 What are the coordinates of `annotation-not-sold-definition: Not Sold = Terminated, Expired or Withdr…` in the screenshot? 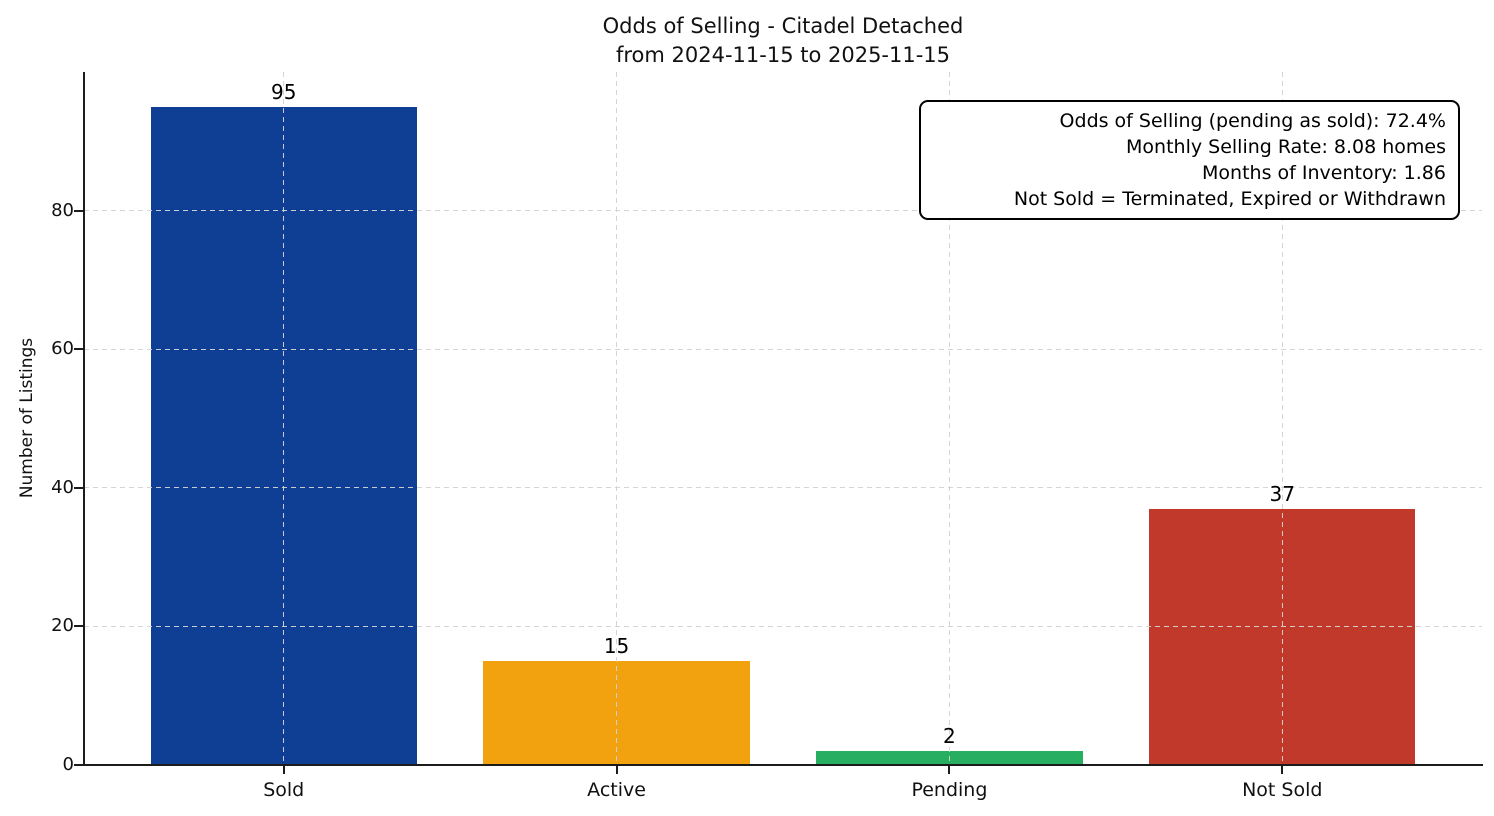 It's located at (1229, 199).